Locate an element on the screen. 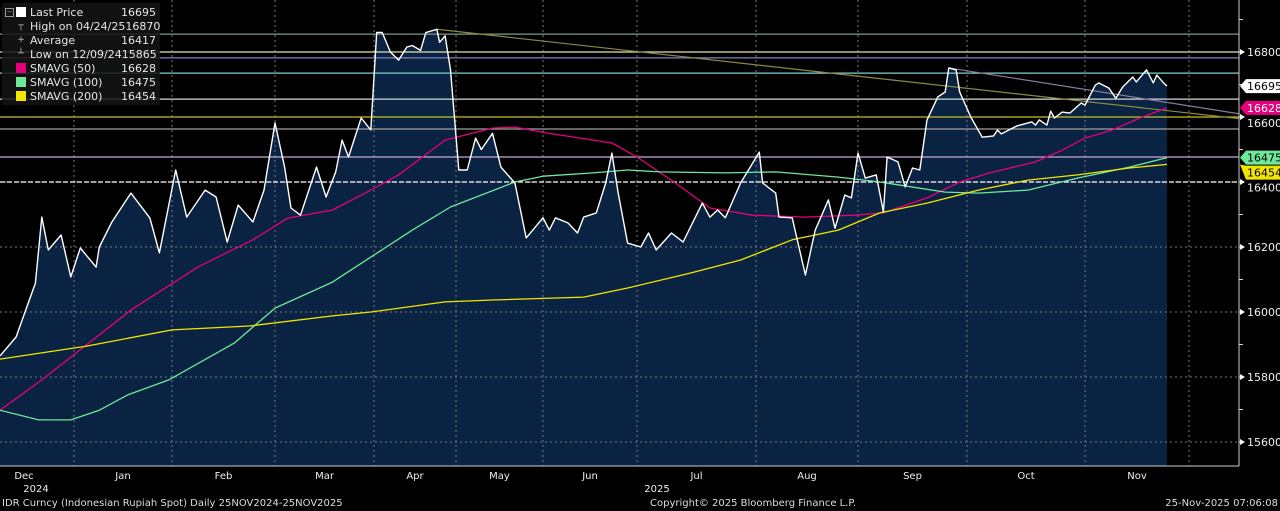 The height and width of the screenshot is (511, 1280). y-tick-label: 15800 is located at coordinates (1263, 377).